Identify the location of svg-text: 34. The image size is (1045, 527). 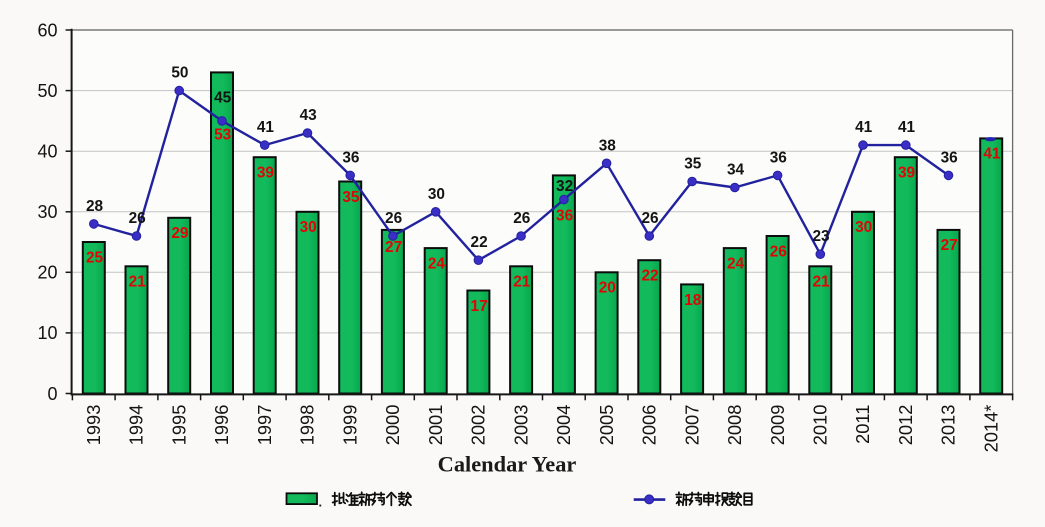
(736, 170).